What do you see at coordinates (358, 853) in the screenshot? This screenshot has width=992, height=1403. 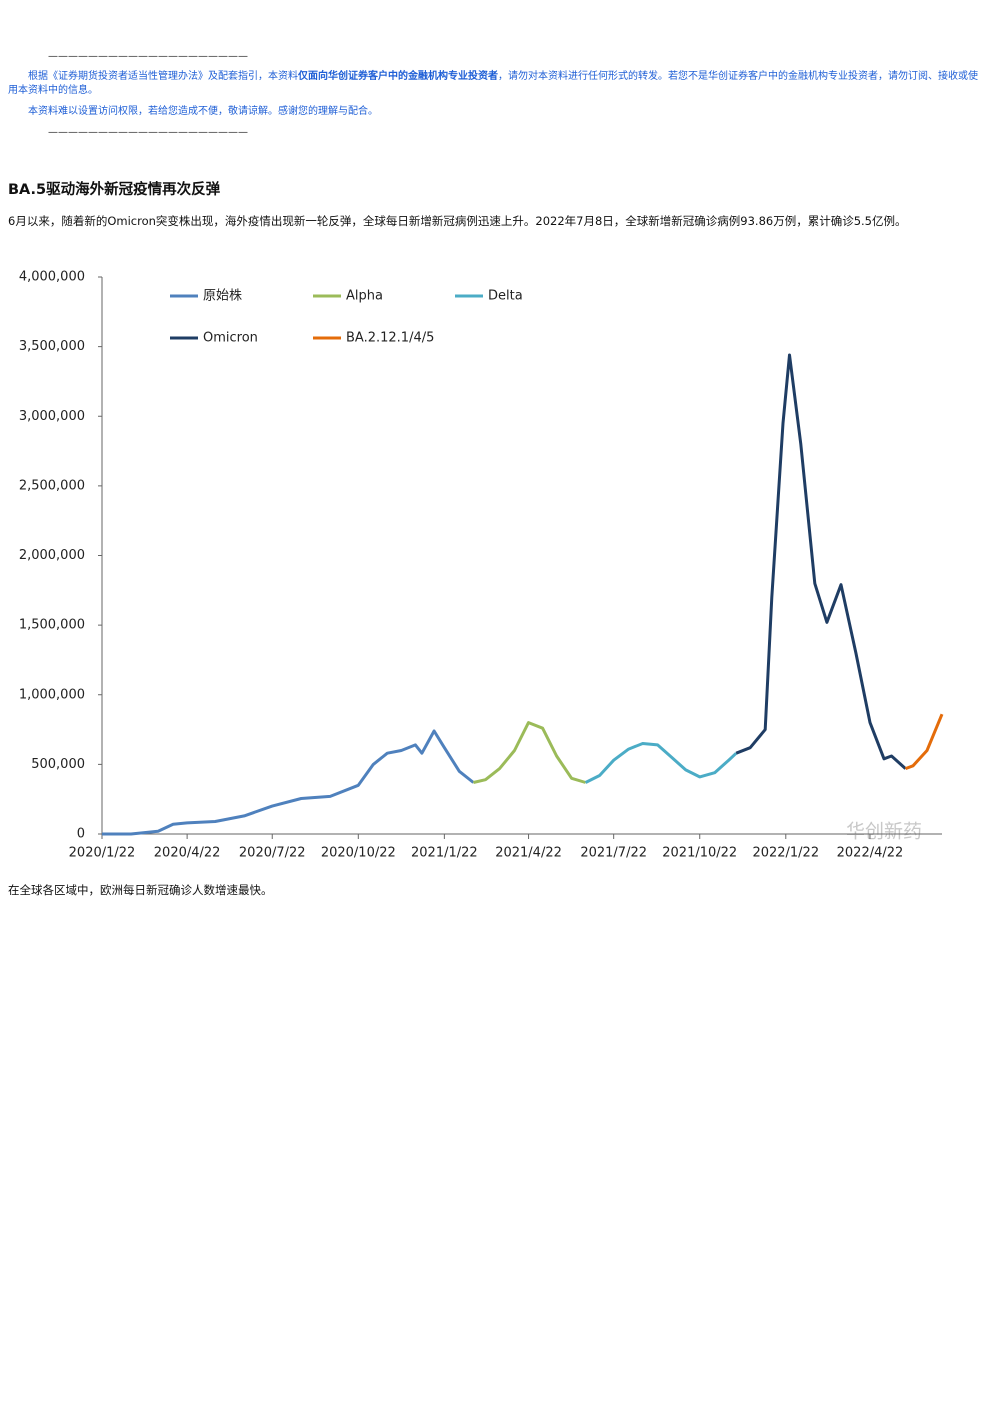 I see `x-tick-label: 2020/10/22` at bounding box center [358, 853].